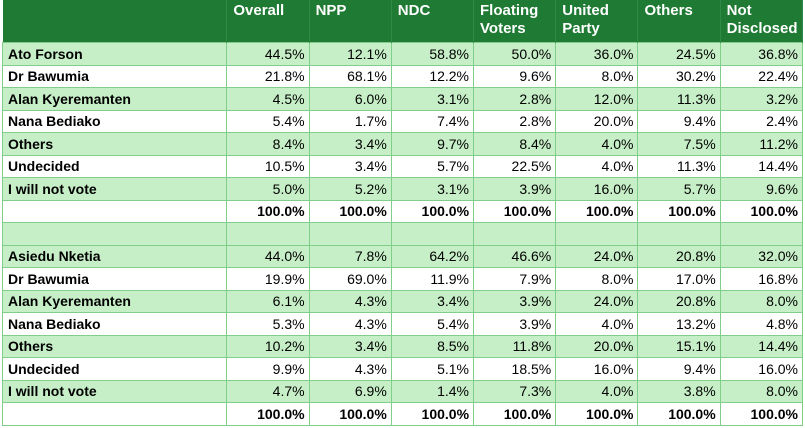 This screenshot has width=805, height=428. What do you see at coordinates (114, 346) in the screenshot?
I see `row-label: Others` at bounding box center [114, 346].